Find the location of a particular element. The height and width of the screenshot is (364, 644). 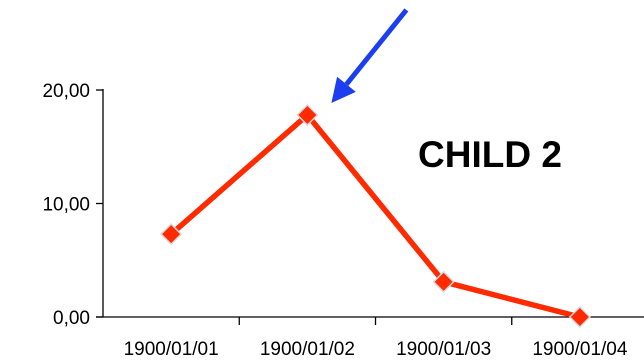

y-tick-label: 10,00 is located at coordinates (66, 205).